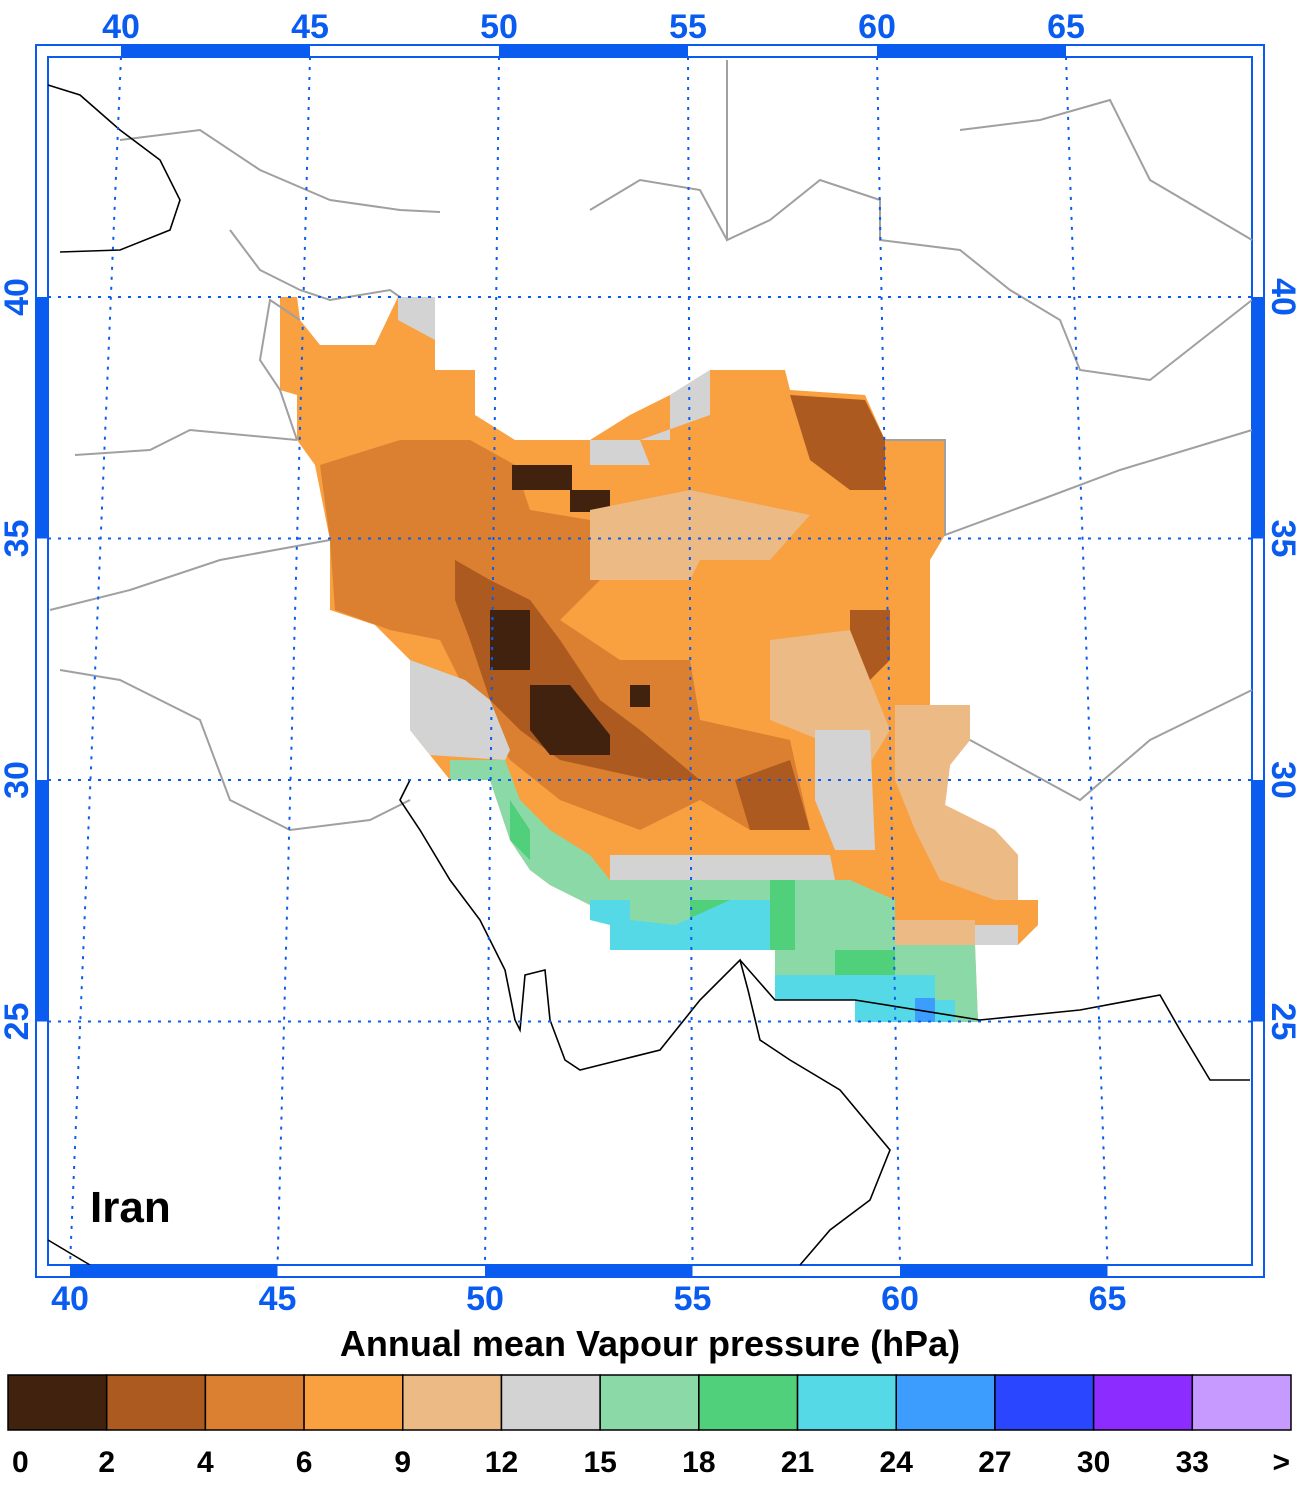 The height and width of the screenshot is (1486, 1300). I want to click on top-lon-label: 40, so click(121, 27).